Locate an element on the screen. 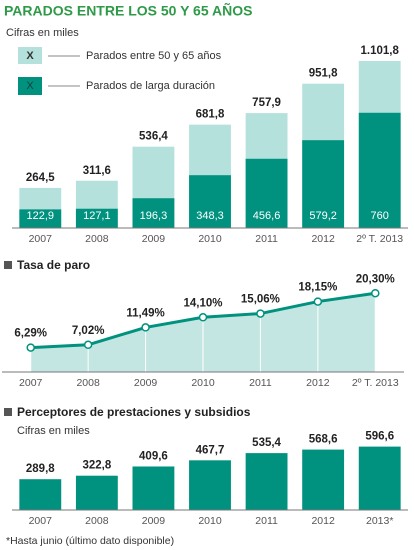 This screenshot has height=550, width=414. data-label: 289,8 is located at coordinates (40, 469).